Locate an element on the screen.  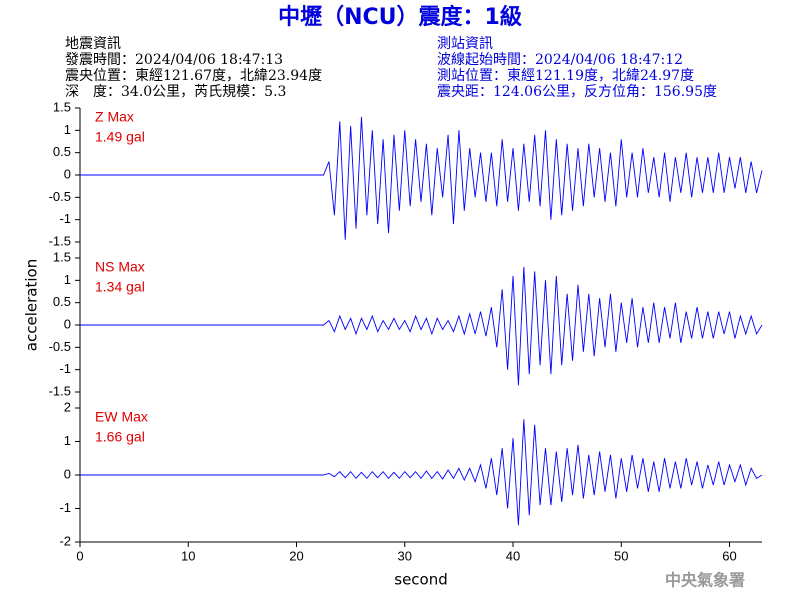
info-line: 深 度：34.0公里，芮氏規模：5.3 is located at coordinates (175, 91).